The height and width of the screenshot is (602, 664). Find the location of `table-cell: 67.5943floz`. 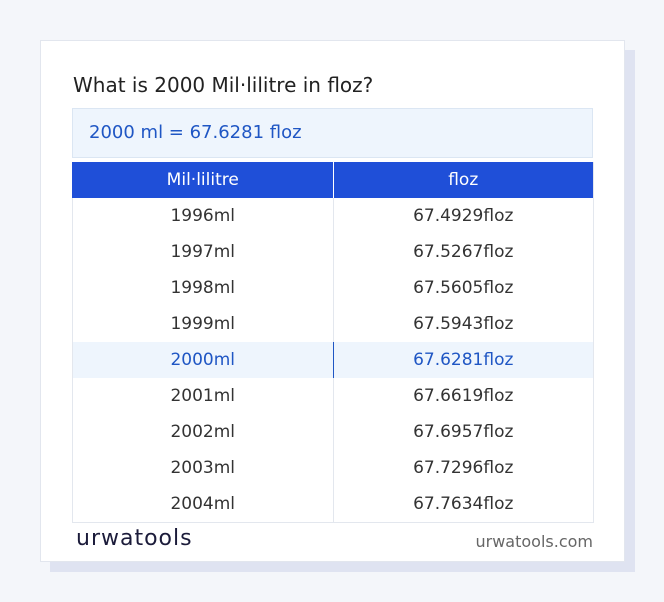

table-cell: 67.5943floz is located at coordinates (463, 324).